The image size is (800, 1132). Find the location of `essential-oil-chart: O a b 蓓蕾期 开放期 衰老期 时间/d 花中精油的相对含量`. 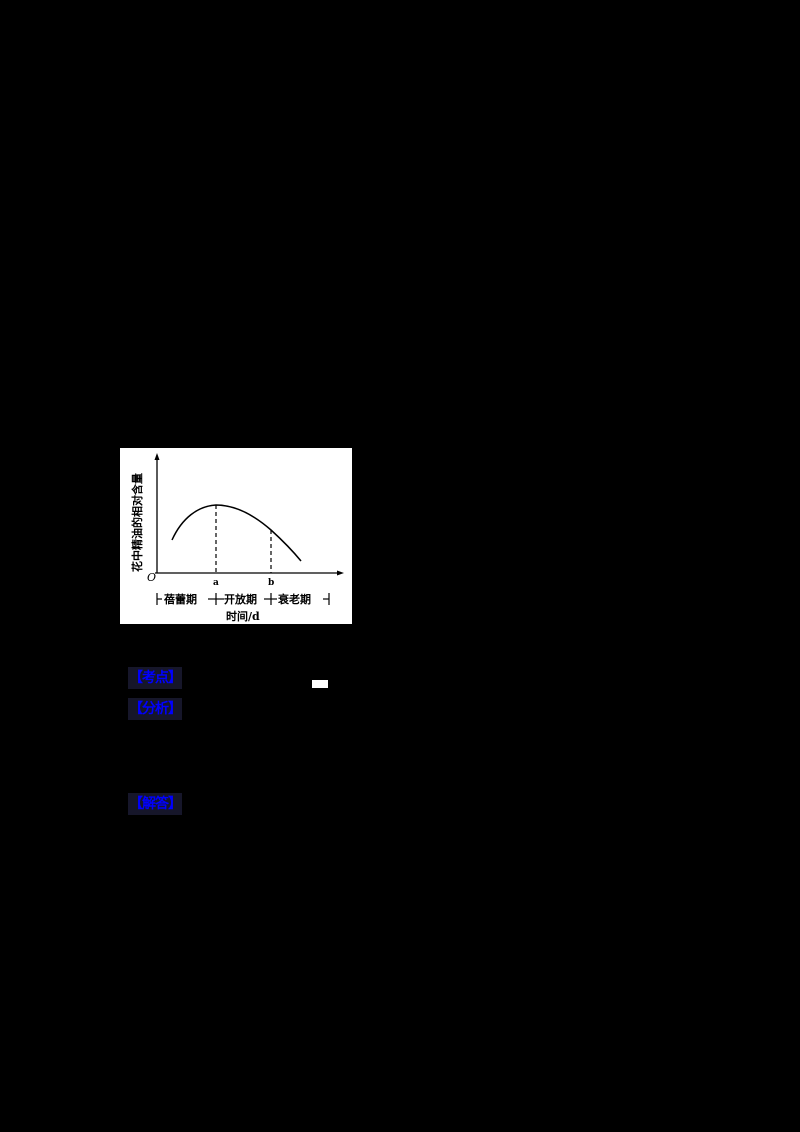

essential-oil-chart: O a b 蓓蕾期 开放期 衰老期 时间/d 花中精油的相对含量 is located at coordinates (236, 536).